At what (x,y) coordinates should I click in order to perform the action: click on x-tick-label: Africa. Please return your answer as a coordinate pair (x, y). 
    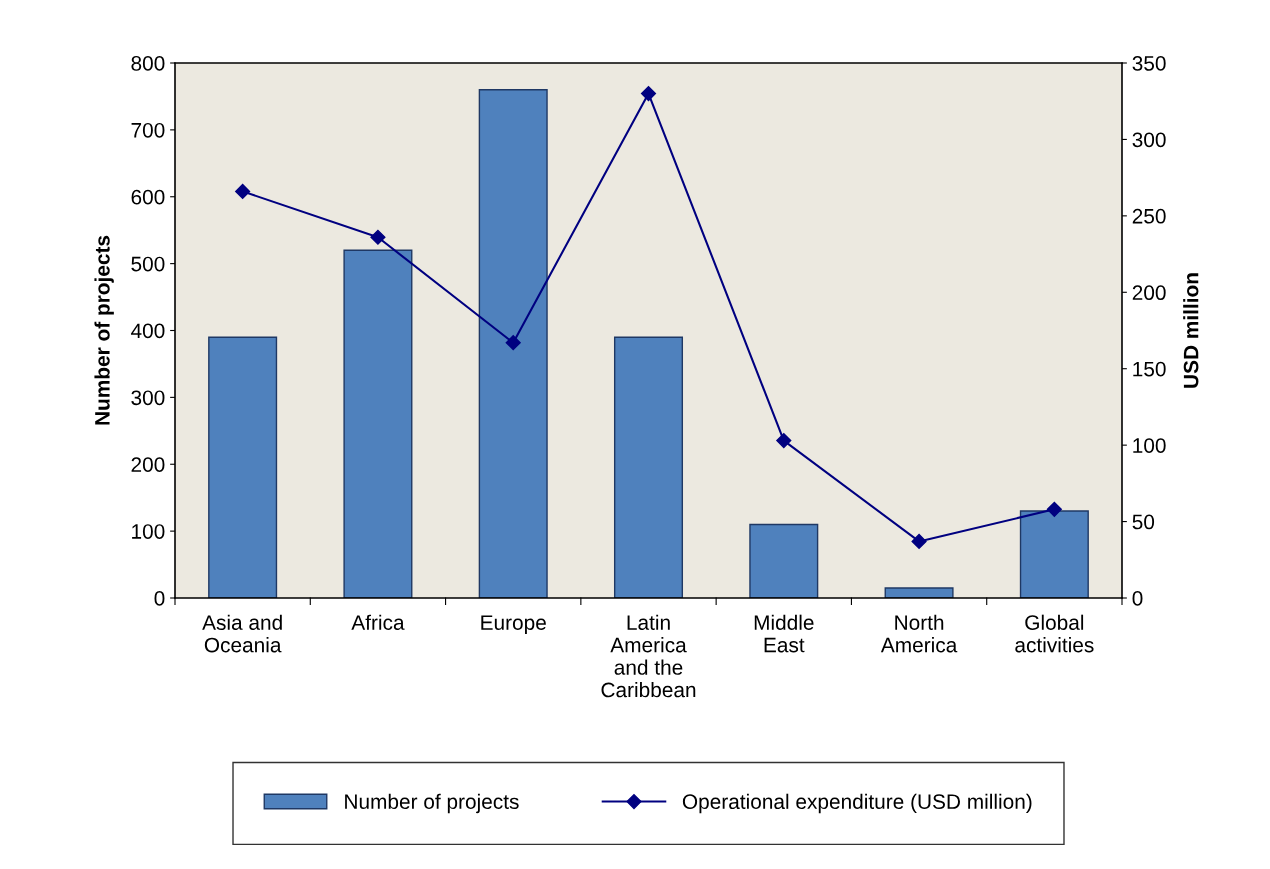
    Looking at the image, I should click on (378, 622).